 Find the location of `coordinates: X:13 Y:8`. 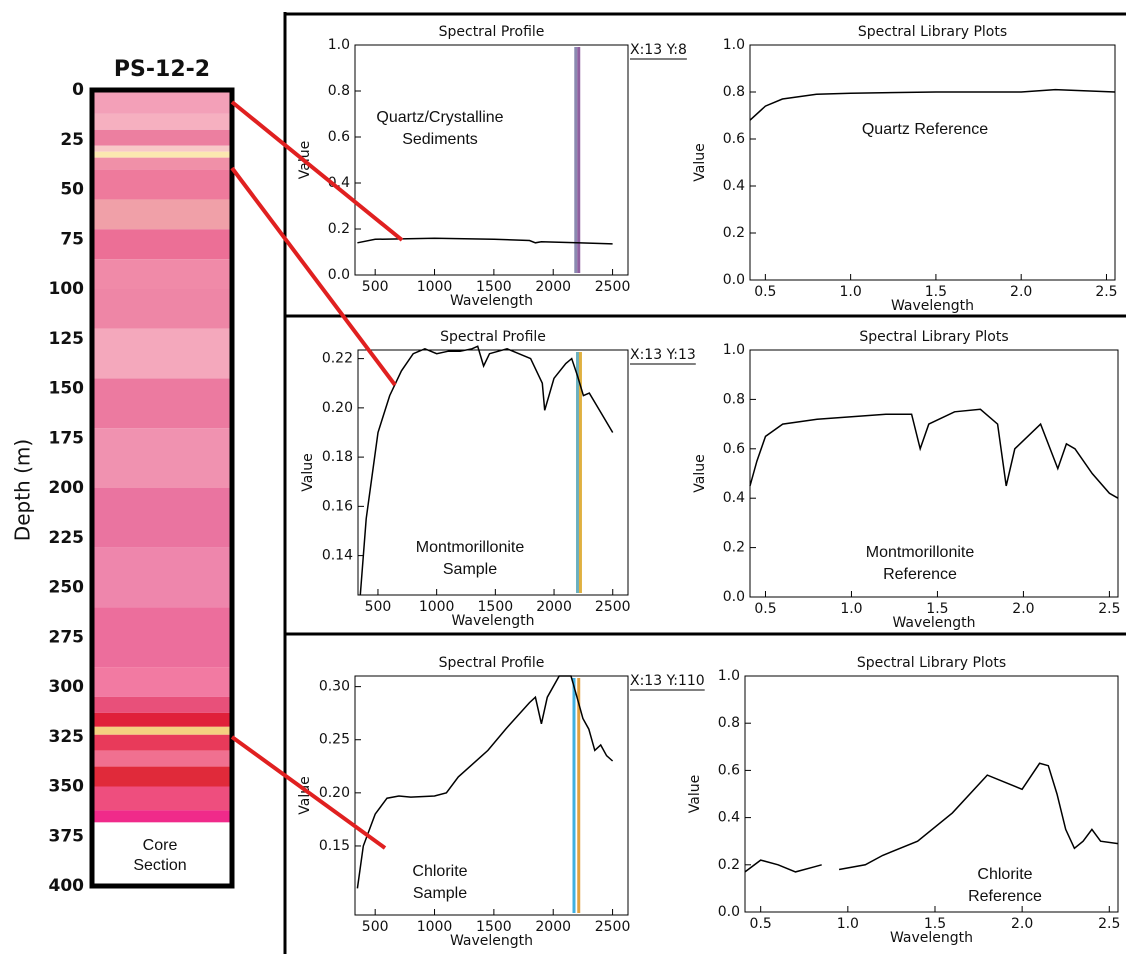

coordinates: X:13 Y:8 is located at coordinates (658, 50).